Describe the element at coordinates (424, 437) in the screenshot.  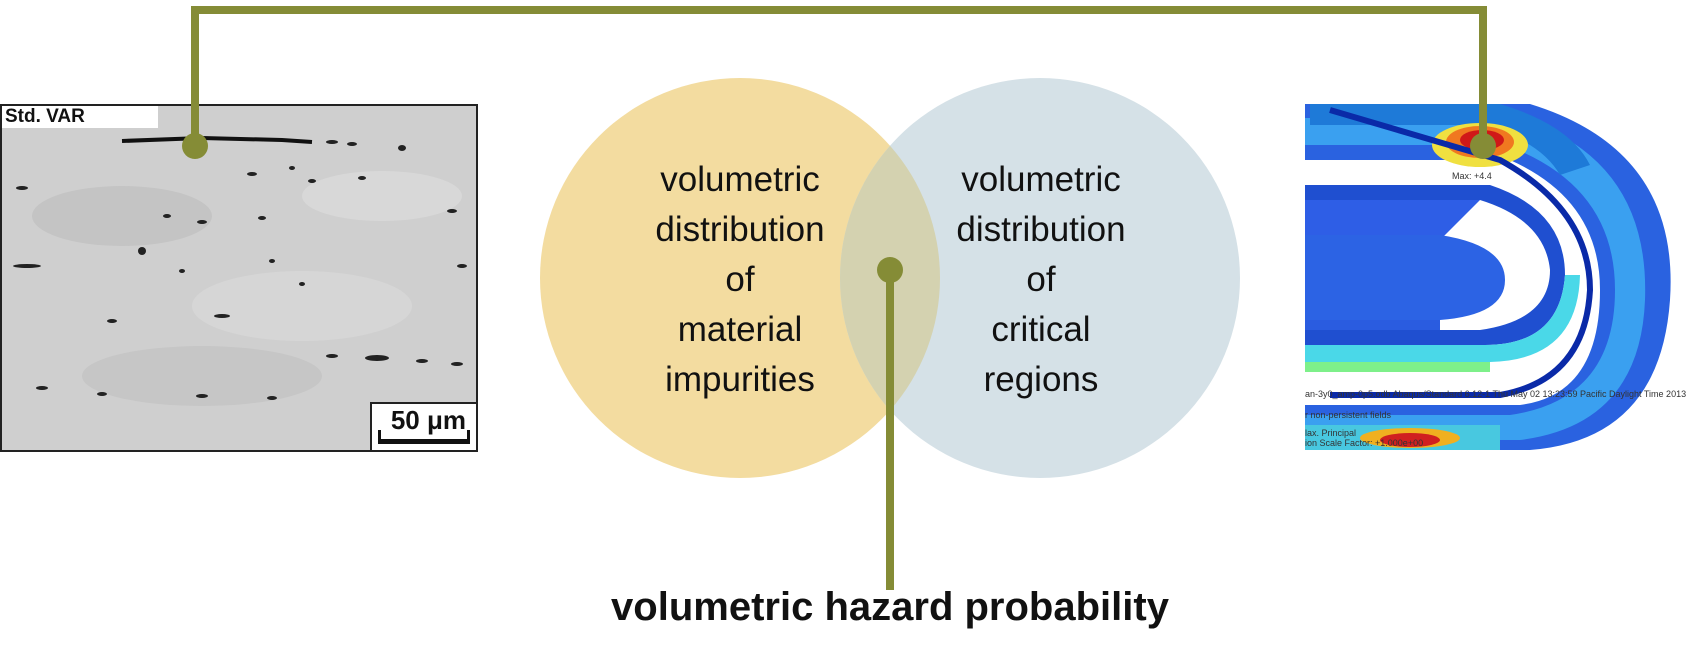
I see `scale-bar` at that location.